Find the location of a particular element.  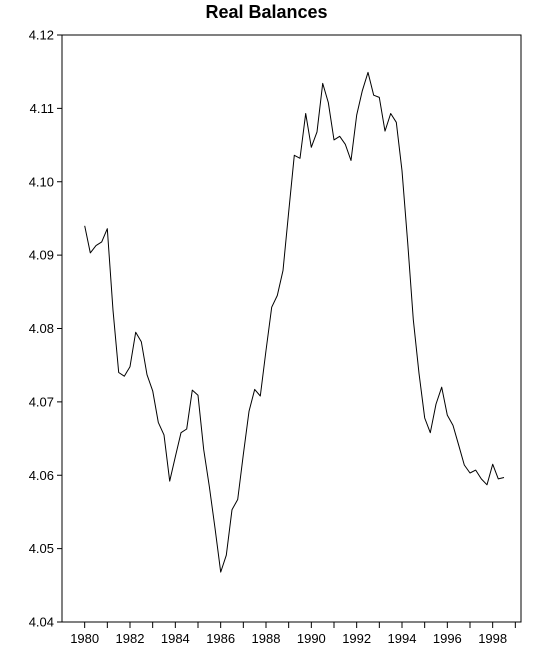

y-tick-label: 4.04 is located at coordinates (41, 622).